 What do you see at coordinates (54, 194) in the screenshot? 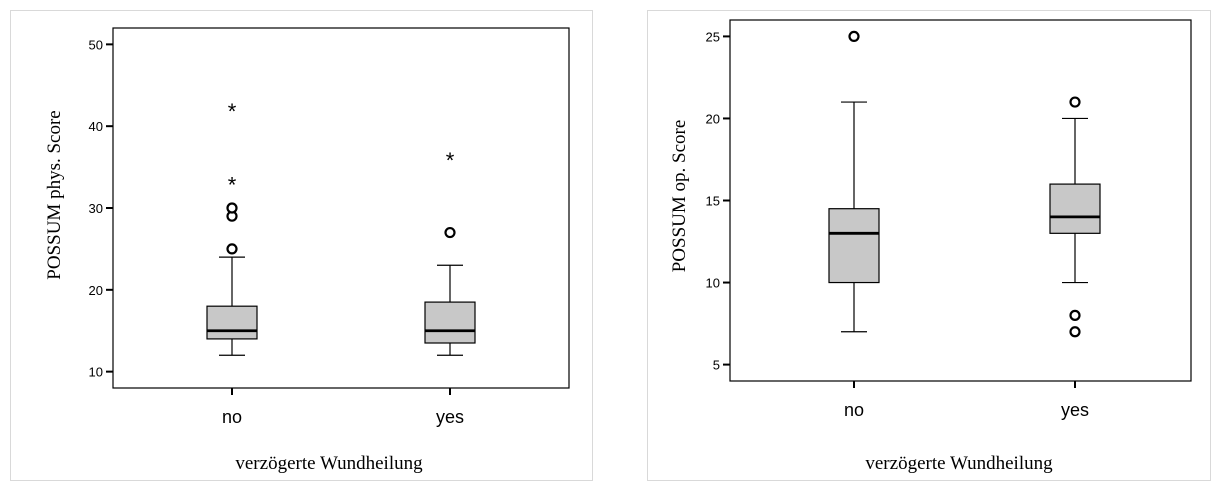
I see `y-axis-label: POSSUM phys. Score` at bounding box center [54, 194].